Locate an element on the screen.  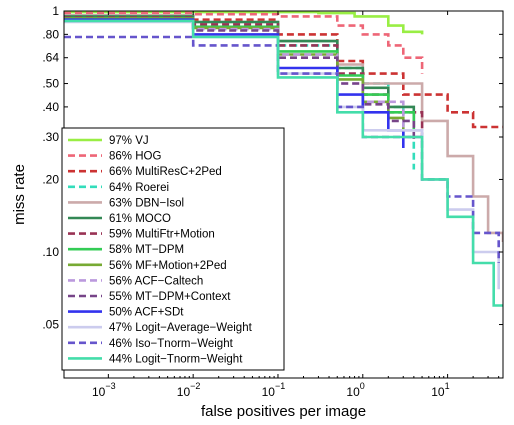
x-tick-label-exponent: 1 is located at coordinates (447, 386).